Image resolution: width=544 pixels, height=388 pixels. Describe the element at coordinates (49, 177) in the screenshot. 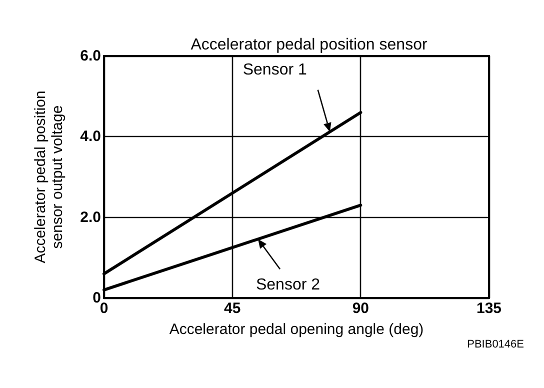

I see `y-axis-title: Accelerator pedal position sensor output voltage` at that location.